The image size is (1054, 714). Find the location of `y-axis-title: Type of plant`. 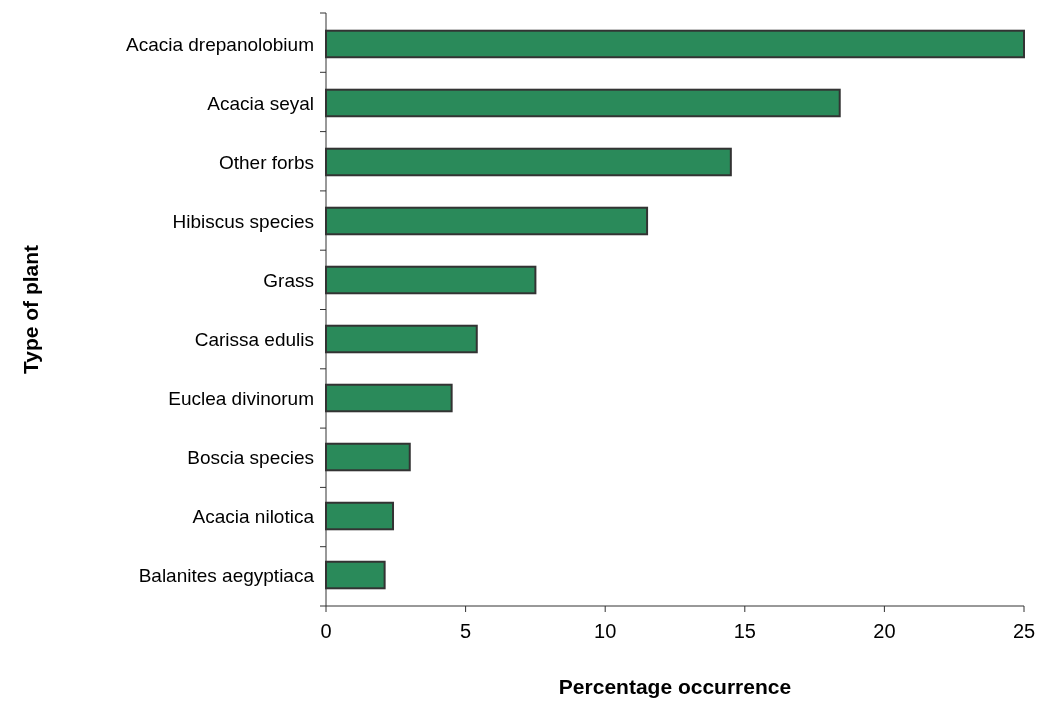

y-axis-title: Type of plant is located at coordinates (30, 309).